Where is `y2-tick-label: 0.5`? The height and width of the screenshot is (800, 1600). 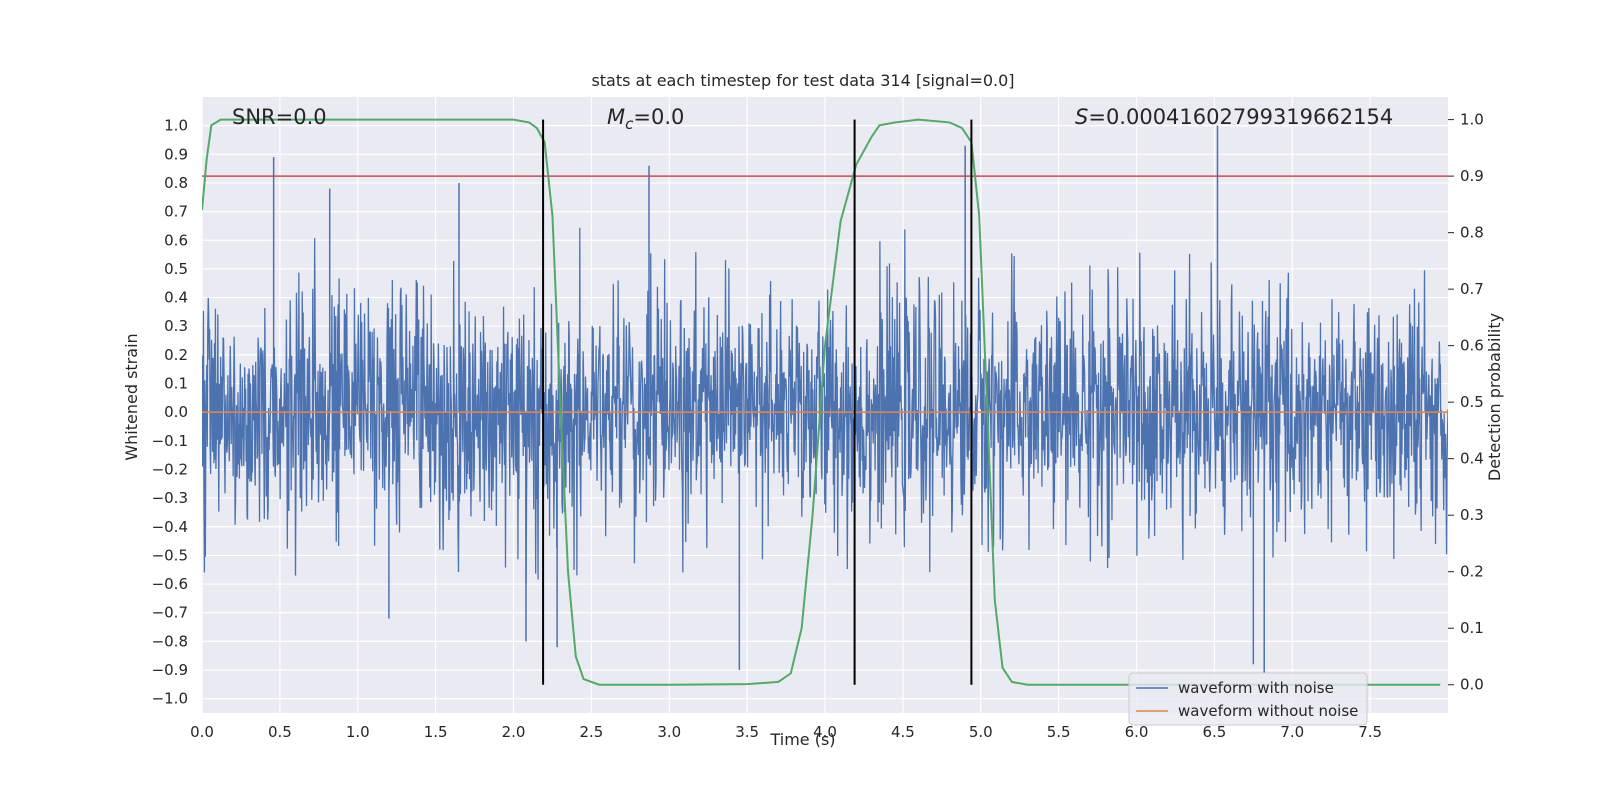
y2-tick-label: 0.5 is located at coordinates (1472, 402).